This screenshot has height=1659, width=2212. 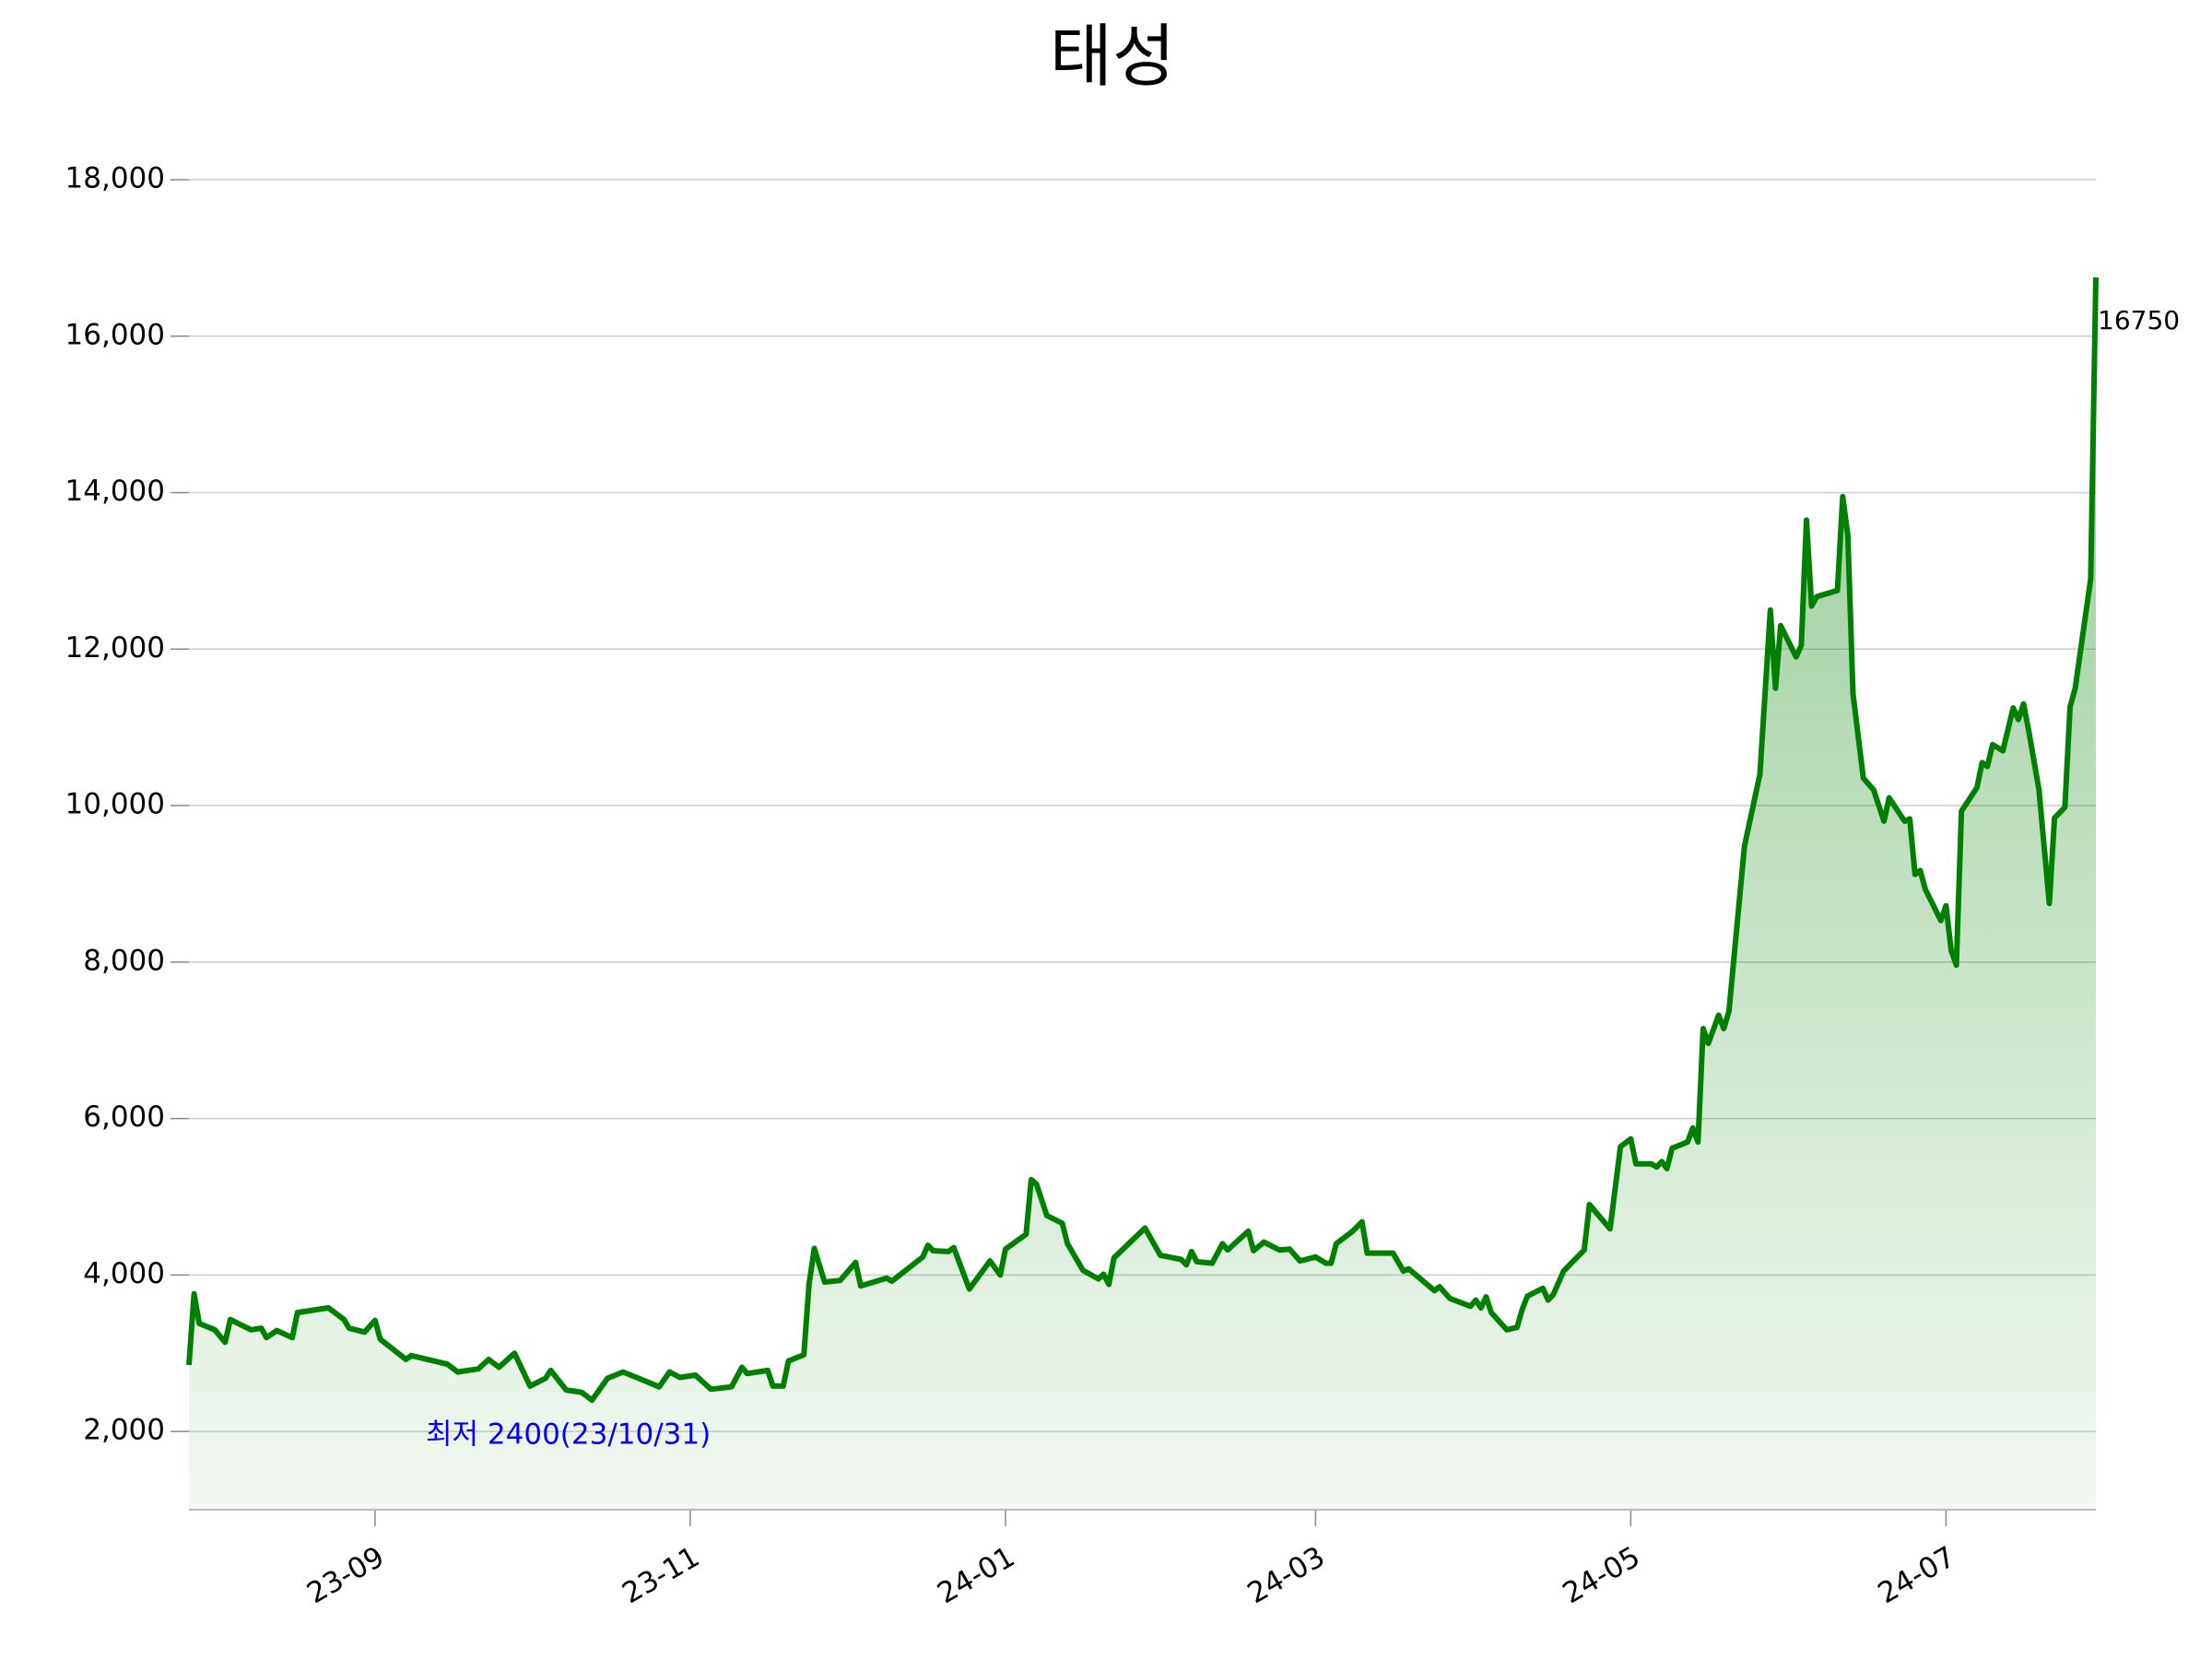 I want to click on y-tick-label: 6,000, so click(x=124, y=1117).